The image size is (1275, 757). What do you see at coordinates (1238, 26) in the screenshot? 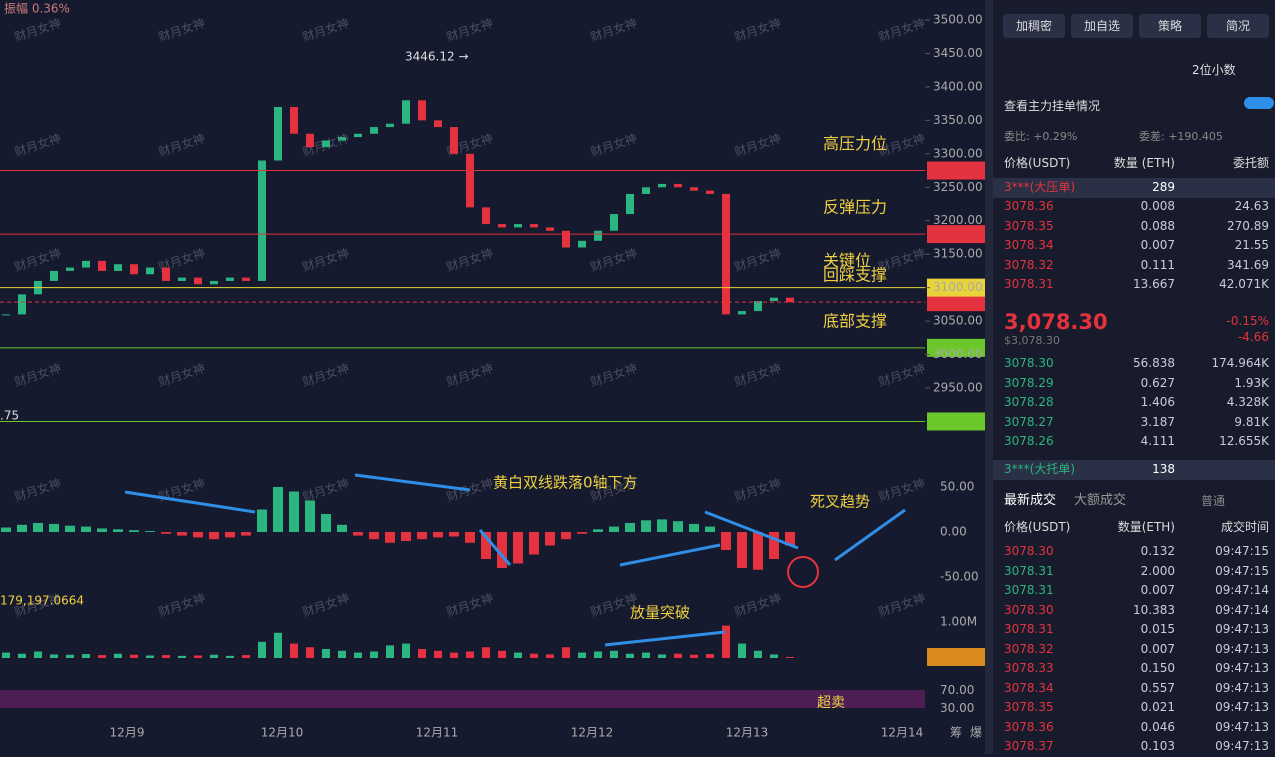
I see `button: 简况` at bounding box center [1238, 26].